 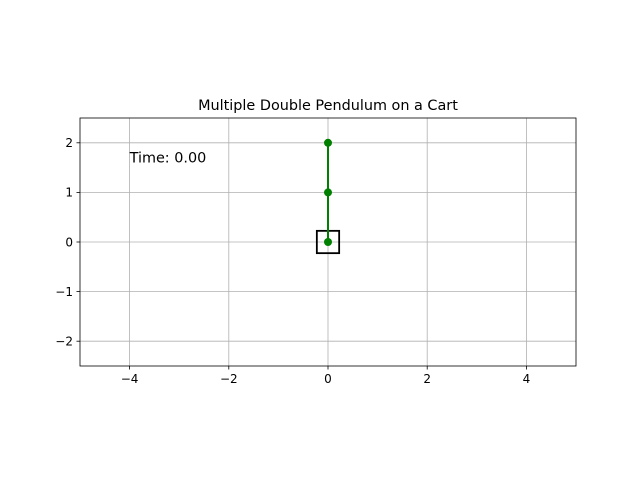 What do you see at coordinates (69, 242) in the screenshot?
I see `y-tick-label: 0` at bounding box center [69, 242].